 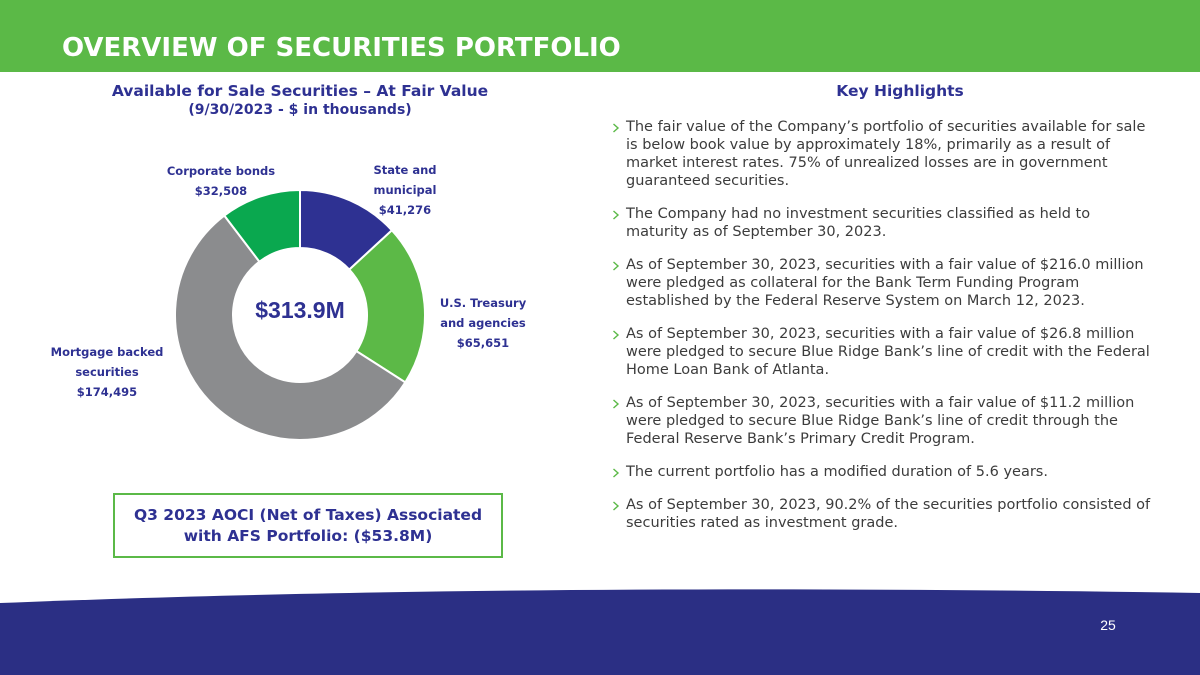 What do you see at coordinates (405, 180) in the screenshot?
I see `data-label-category: State and municipal` at bounding box center [405, 180].